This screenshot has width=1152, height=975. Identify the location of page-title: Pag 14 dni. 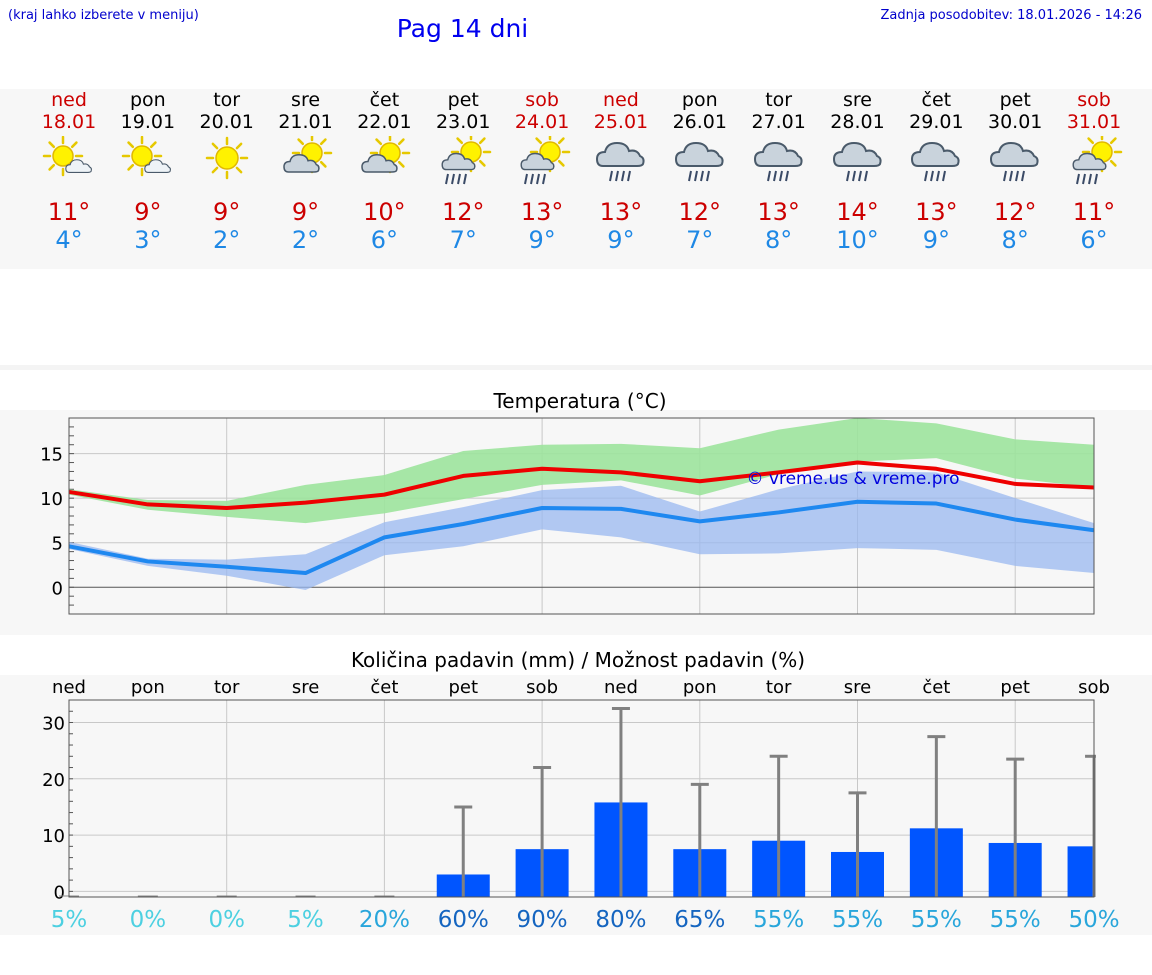
(462, 28).